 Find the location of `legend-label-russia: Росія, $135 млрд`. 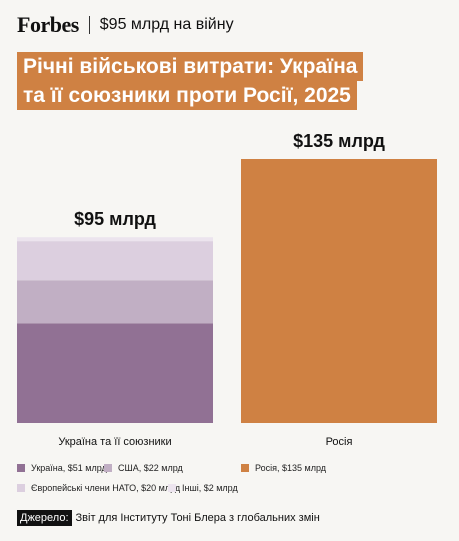

legend-label-russia: Росія, $135 млрд is located at coordinates (290, 468).